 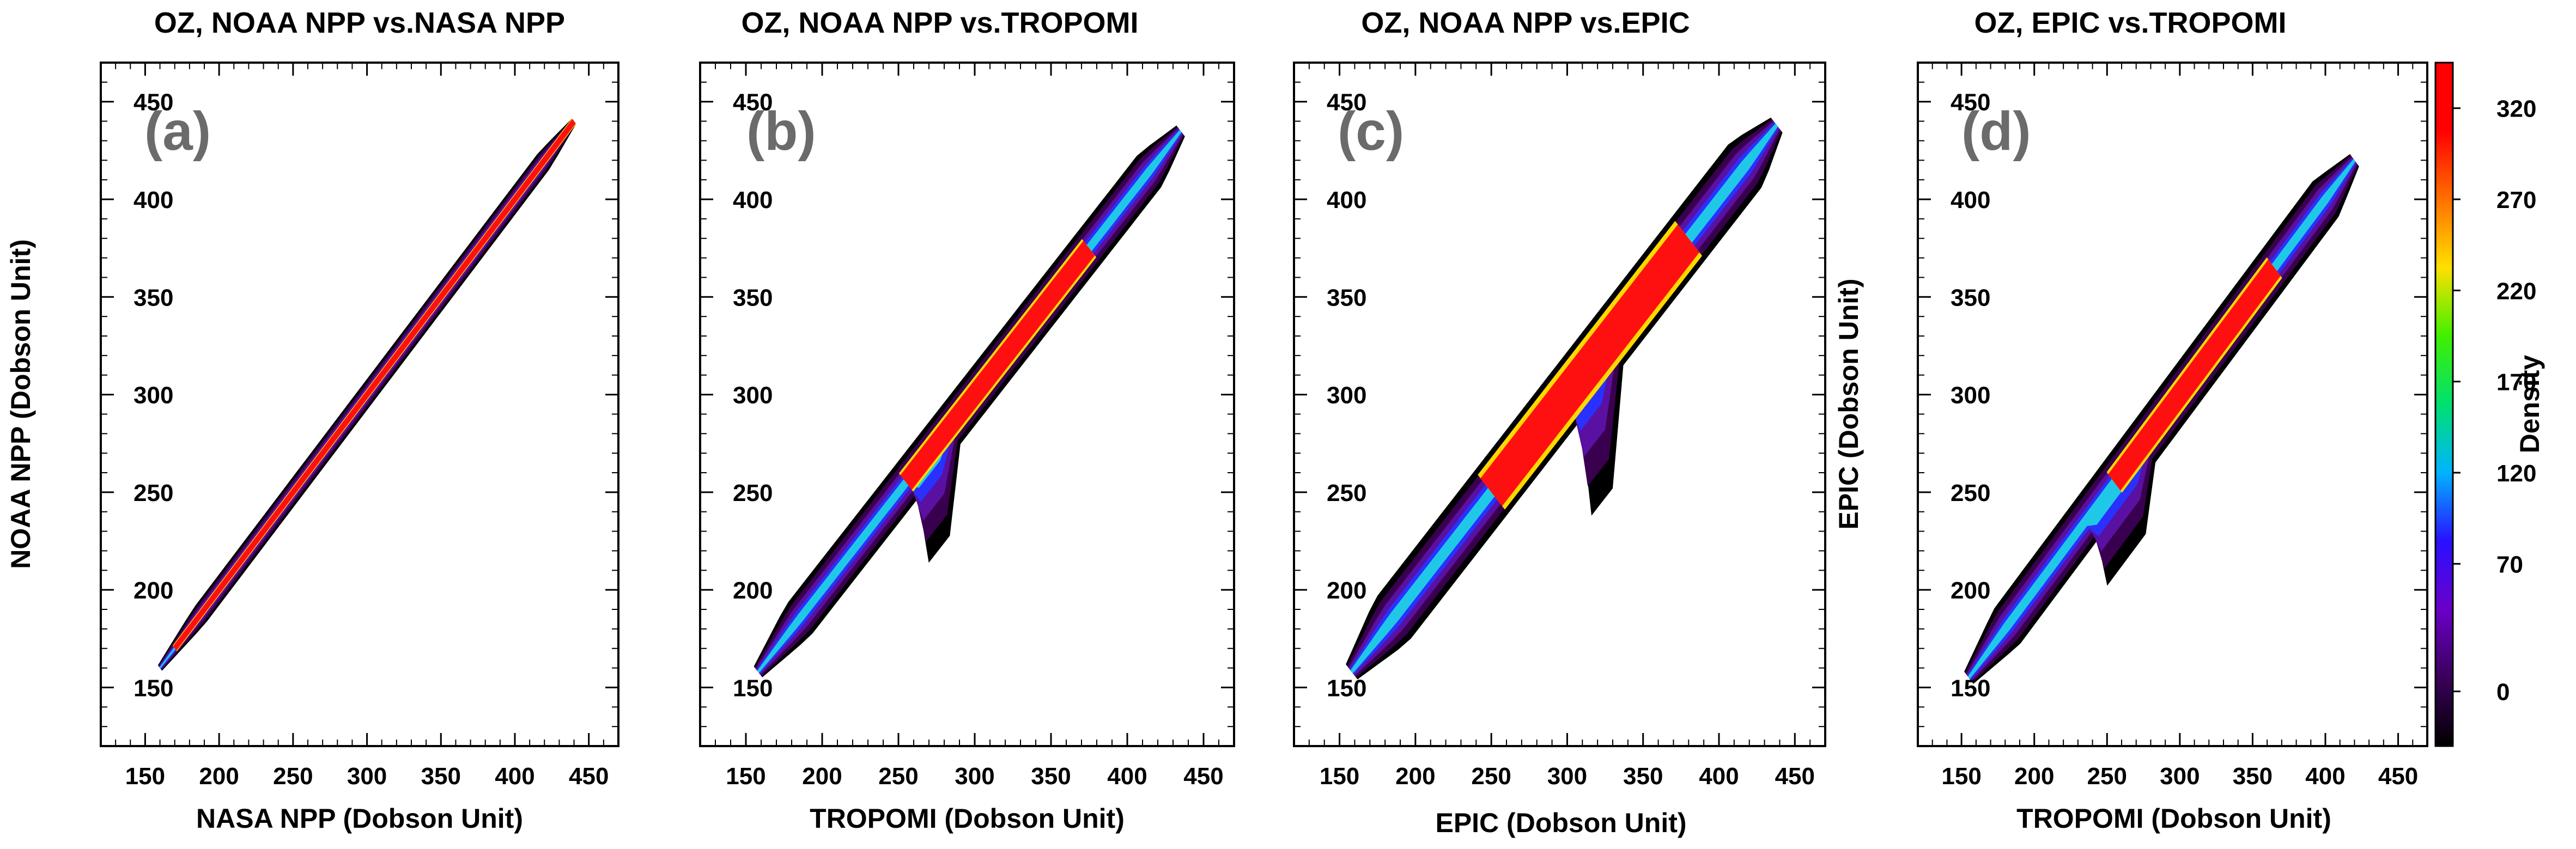 What do you see at coordinates (939, 23) in the screenshot?
I see `panel-b-title: OZ, NOAA NPP vs.TROPOMI` at bounding box center [939, 23].